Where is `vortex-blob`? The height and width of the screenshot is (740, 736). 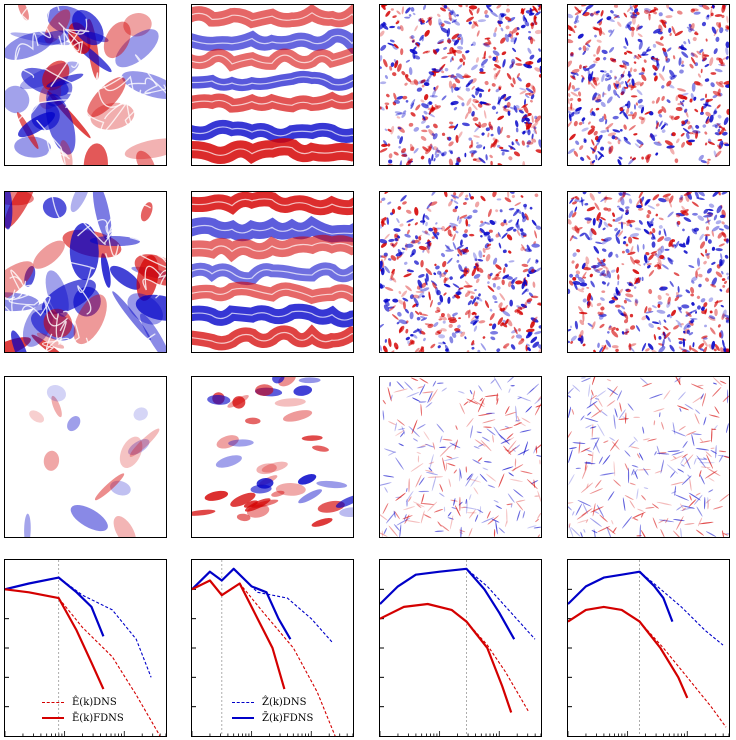
vortex-blob is located at coordinates (153, 332).